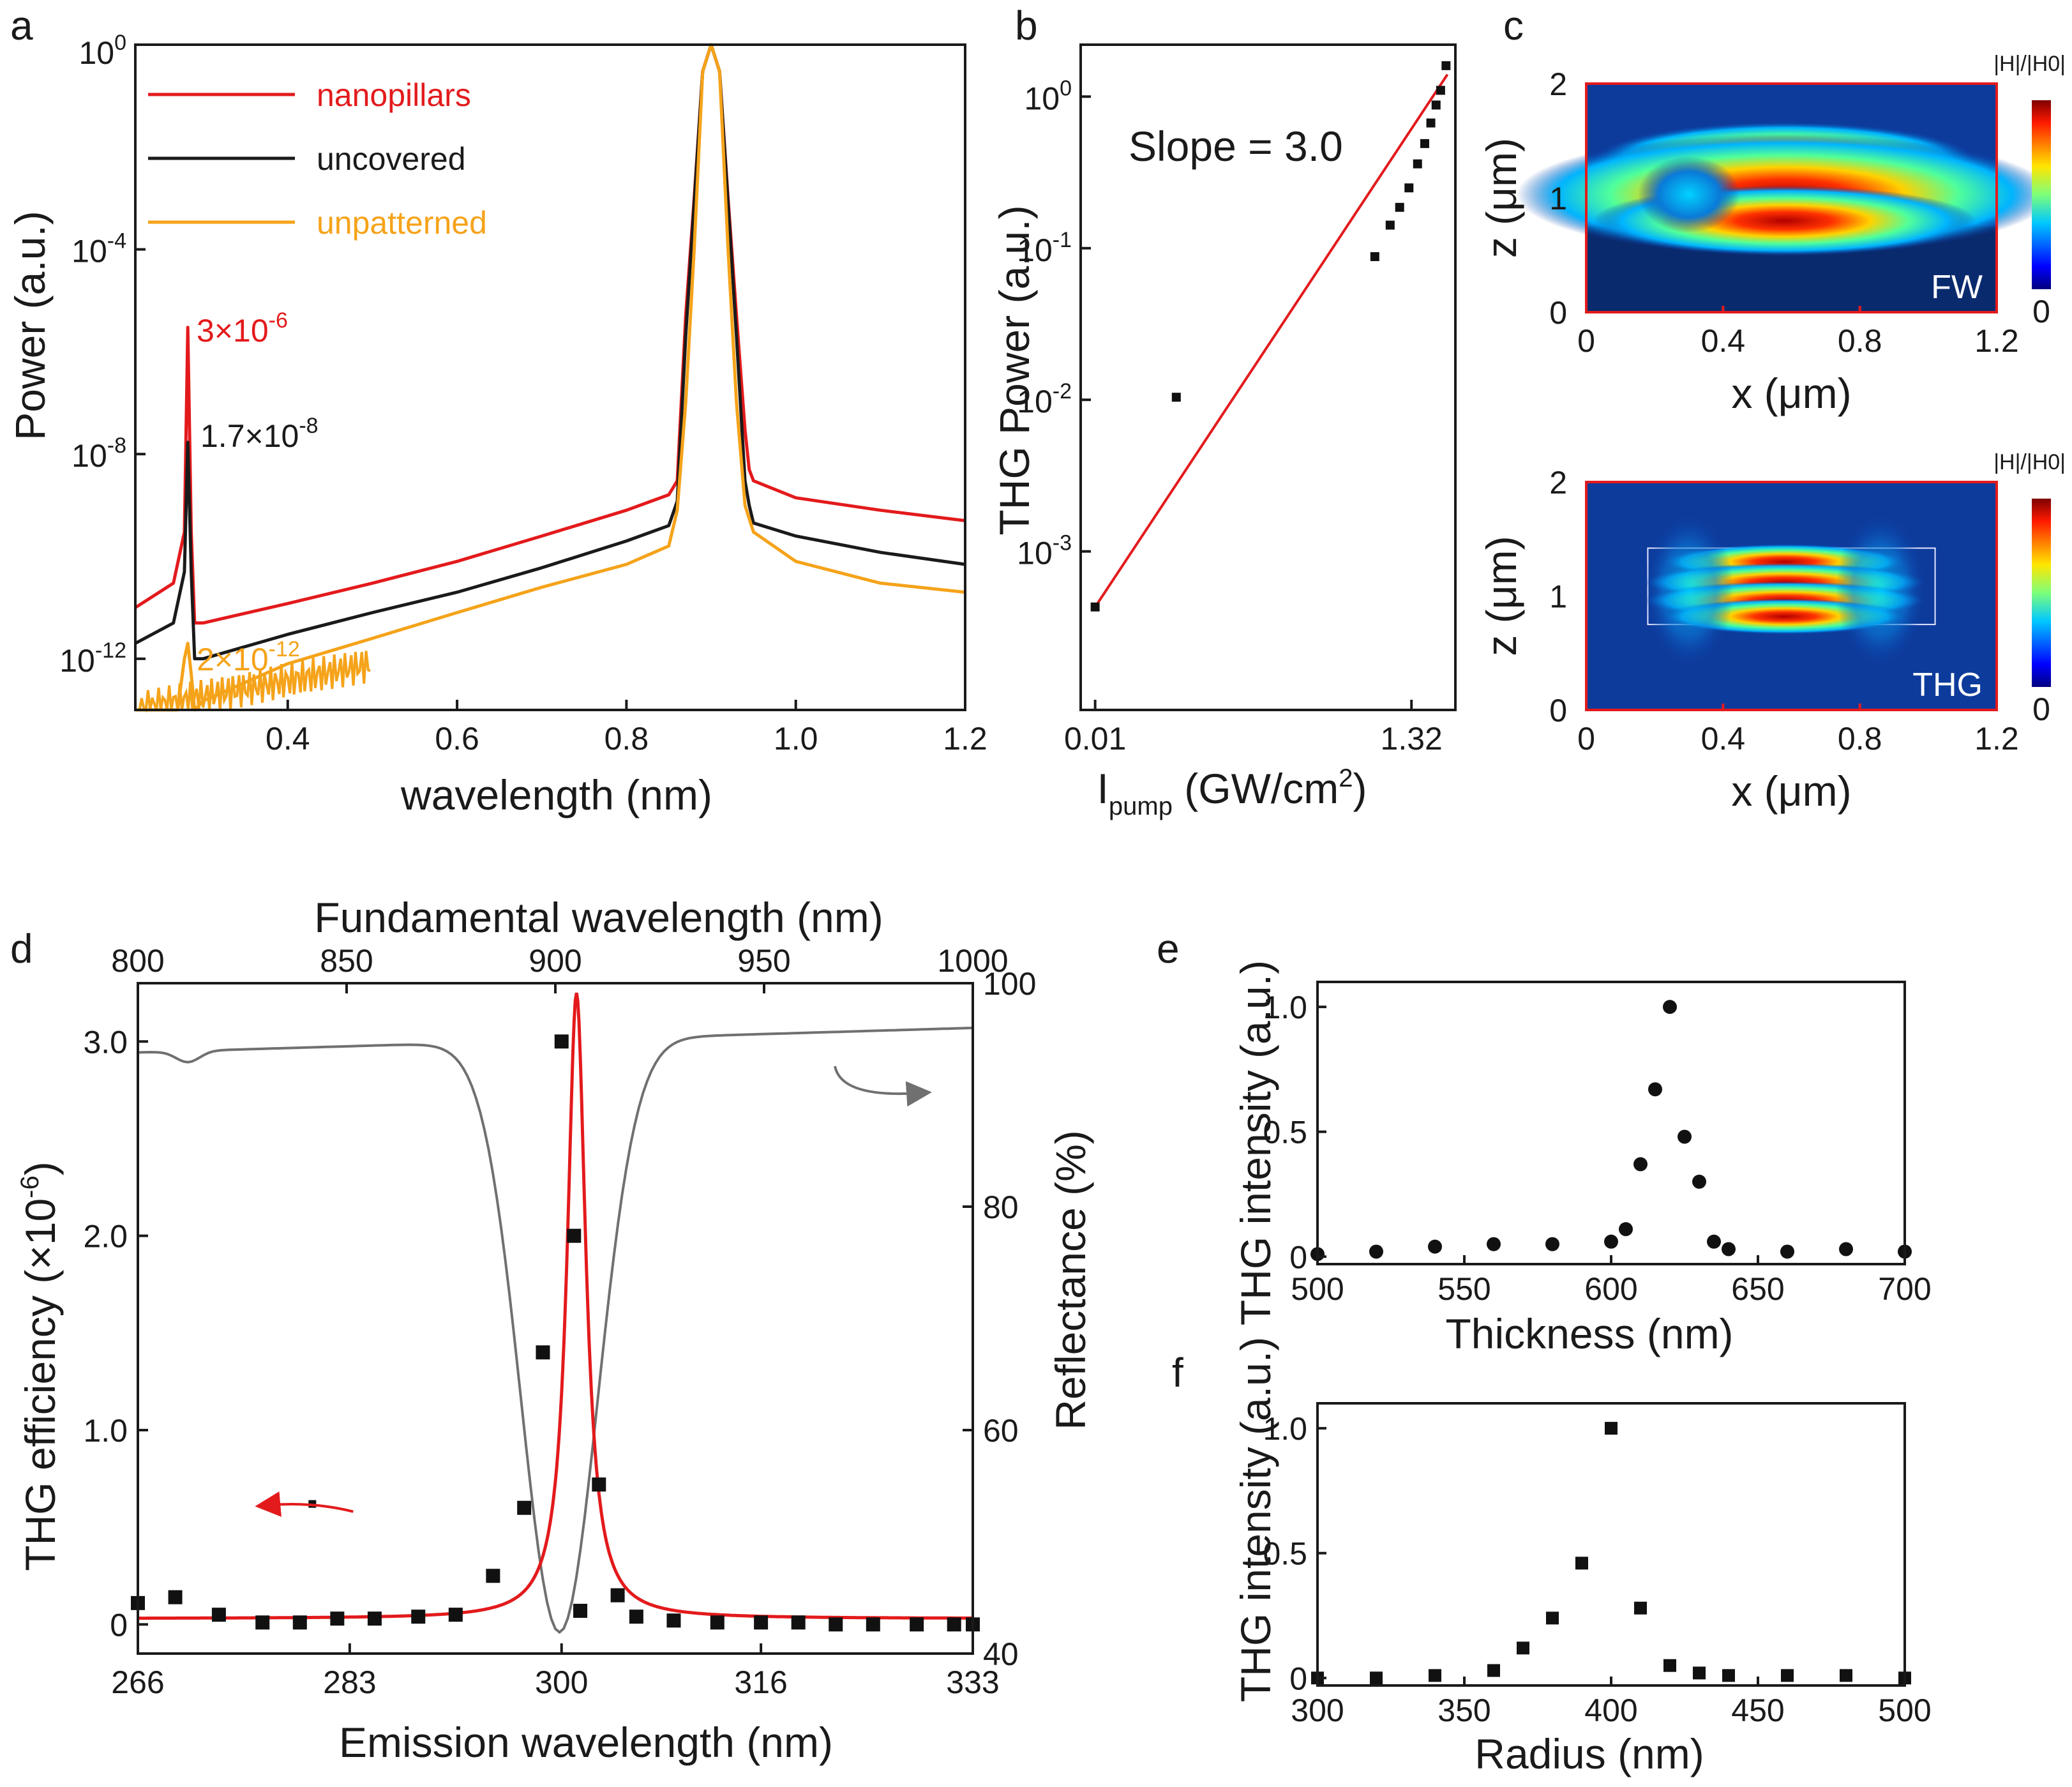  What do you see at coordinates (1597, 1144) in the screenshot?
I see `panel-e: 500 550 600 650 700 0 0.5 1.0` at bounding box center [1597, 1144].